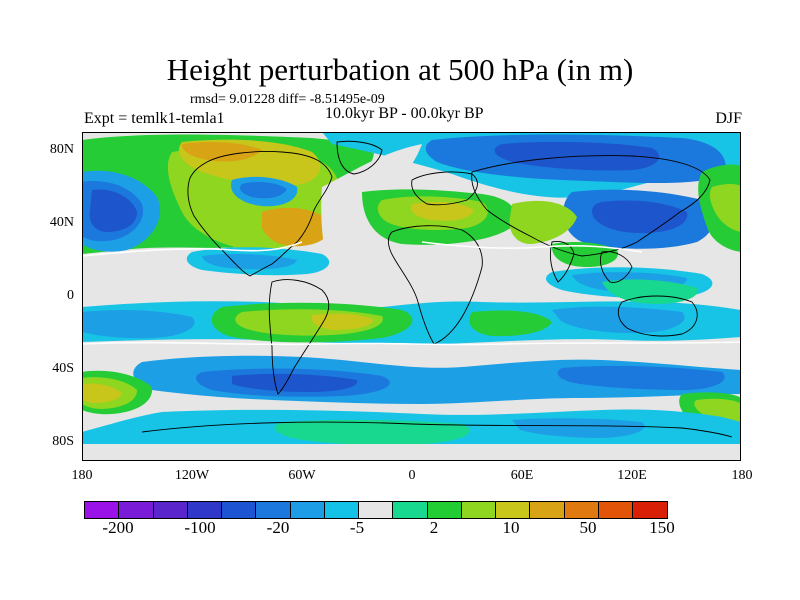 This screenshot has height=600, width=800. What do you see at coordinates (295, 382) in the screenshot?
I see `field-southern-ocean-dark` at bounding box center [295, 382].